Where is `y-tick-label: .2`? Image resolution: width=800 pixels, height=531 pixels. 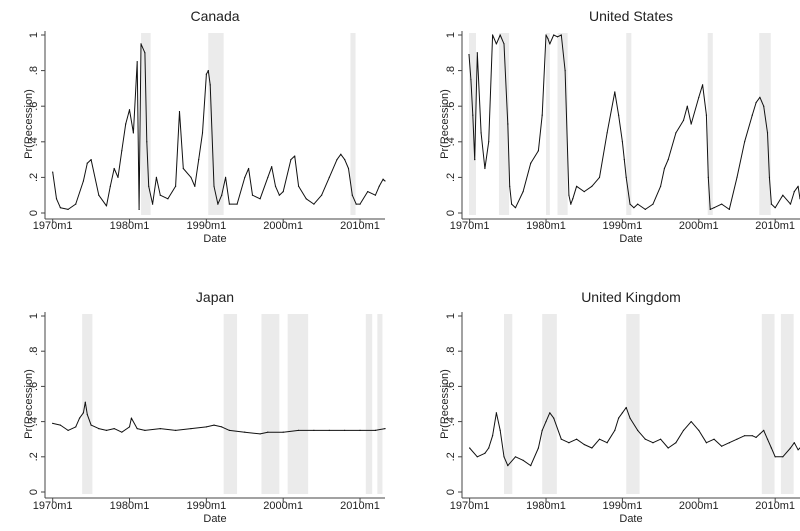 y-tick-label: .2 is located at coordinates (451, 456).